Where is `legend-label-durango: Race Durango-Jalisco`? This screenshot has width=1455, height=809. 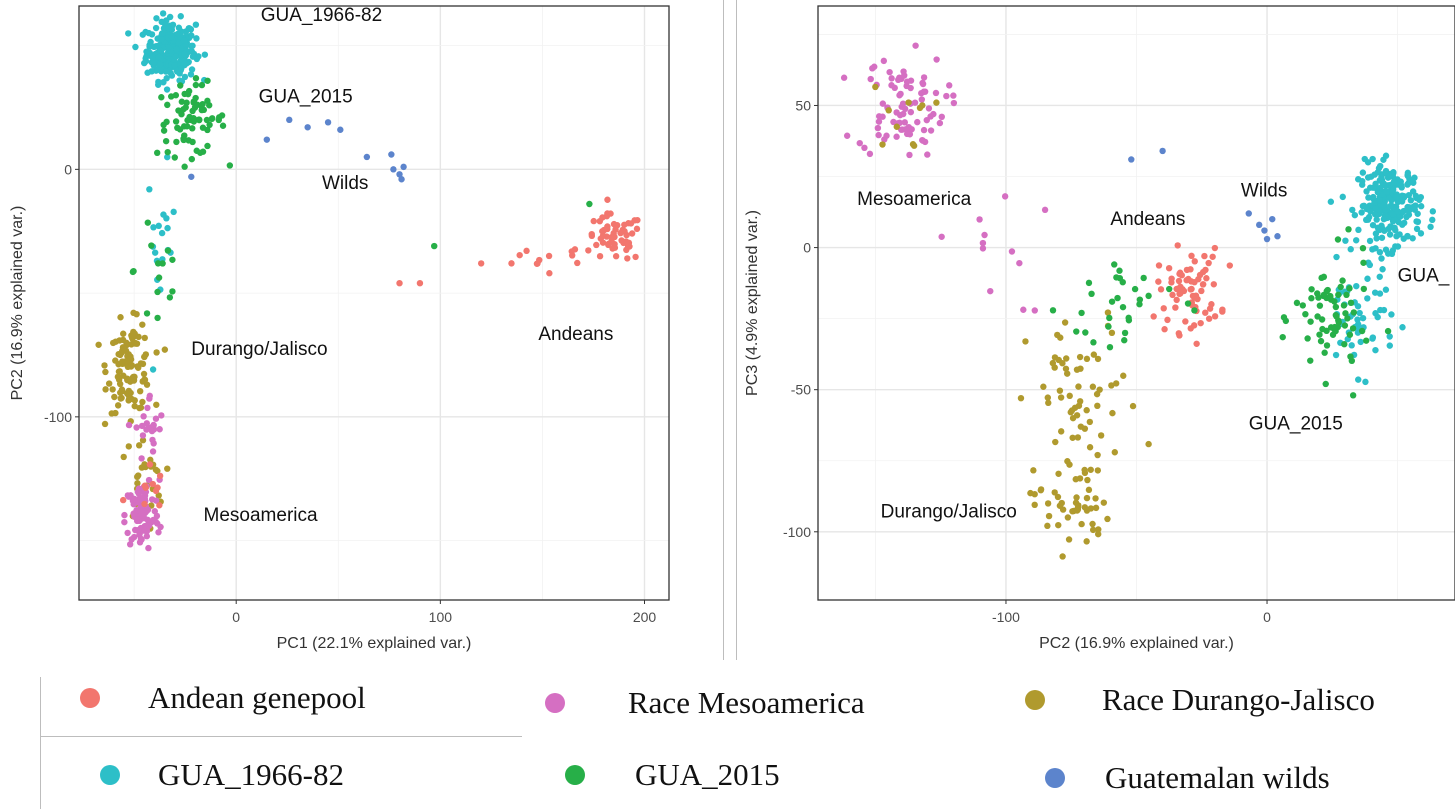
legend-label-durango: Race Durango-Jalisco is located at coordinates (1238, 699).